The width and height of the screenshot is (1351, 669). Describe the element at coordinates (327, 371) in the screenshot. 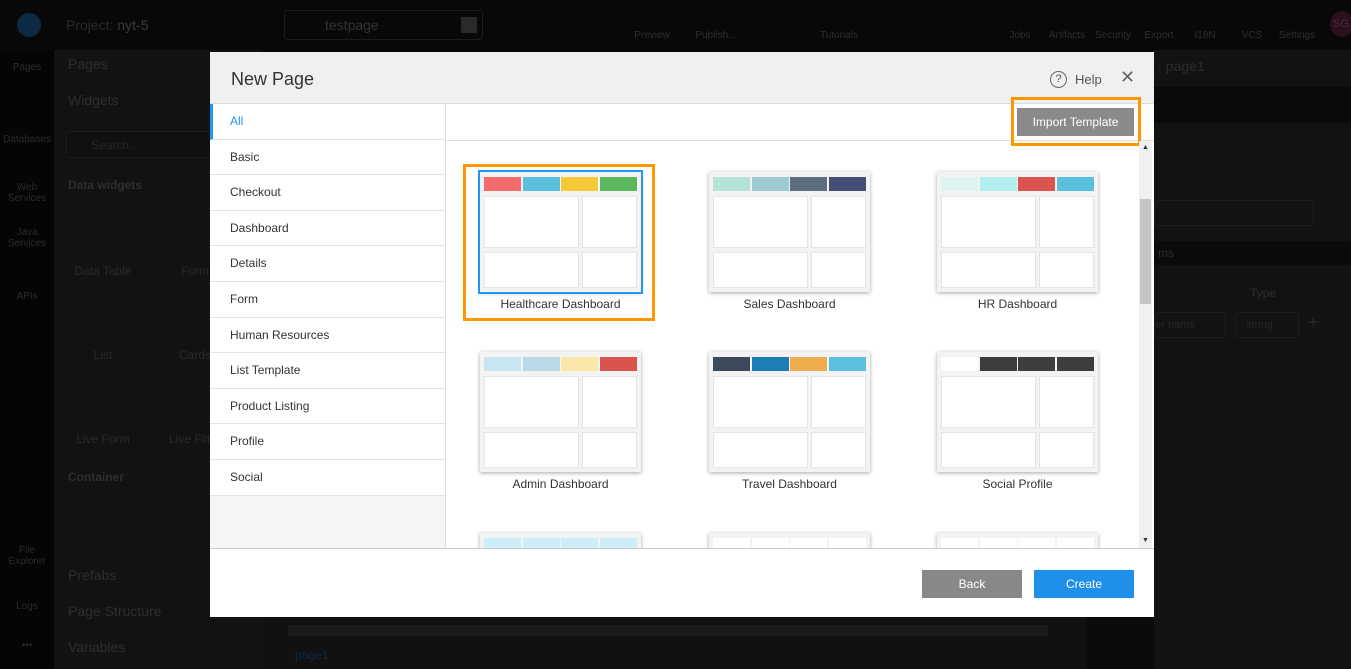

I see `category-list-template: List Template` at that location.